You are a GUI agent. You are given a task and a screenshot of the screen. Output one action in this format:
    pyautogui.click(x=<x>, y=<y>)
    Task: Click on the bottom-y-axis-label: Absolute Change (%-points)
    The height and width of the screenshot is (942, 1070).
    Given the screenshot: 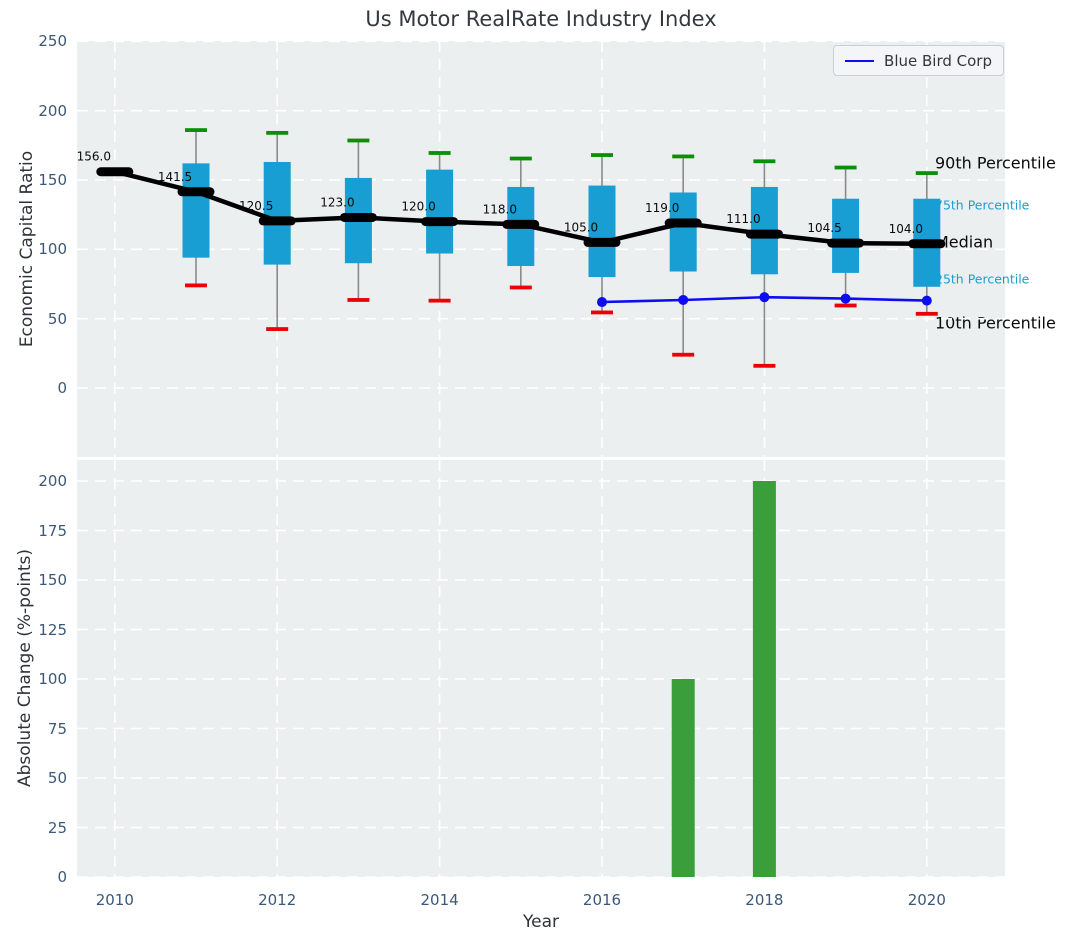 What is the action you would take?
    pyautogui.click(x=25, y=668)
    